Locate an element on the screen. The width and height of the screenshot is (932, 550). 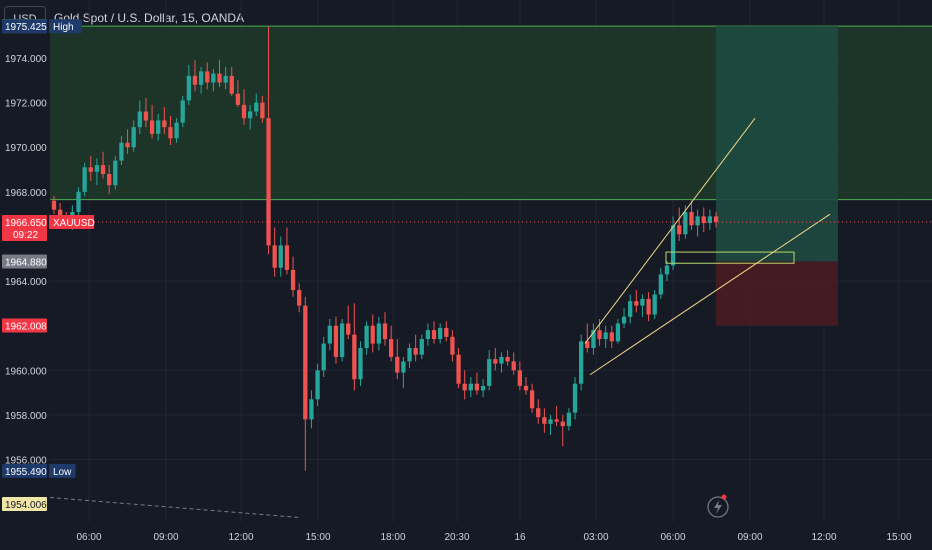
price-badge: 1964.880 is located at coordinates (24, 261).